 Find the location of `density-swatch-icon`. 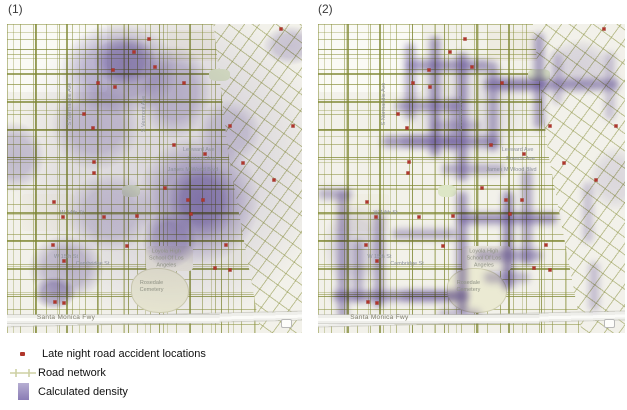

density-swatch-icon is located at coordinates (23, 391).